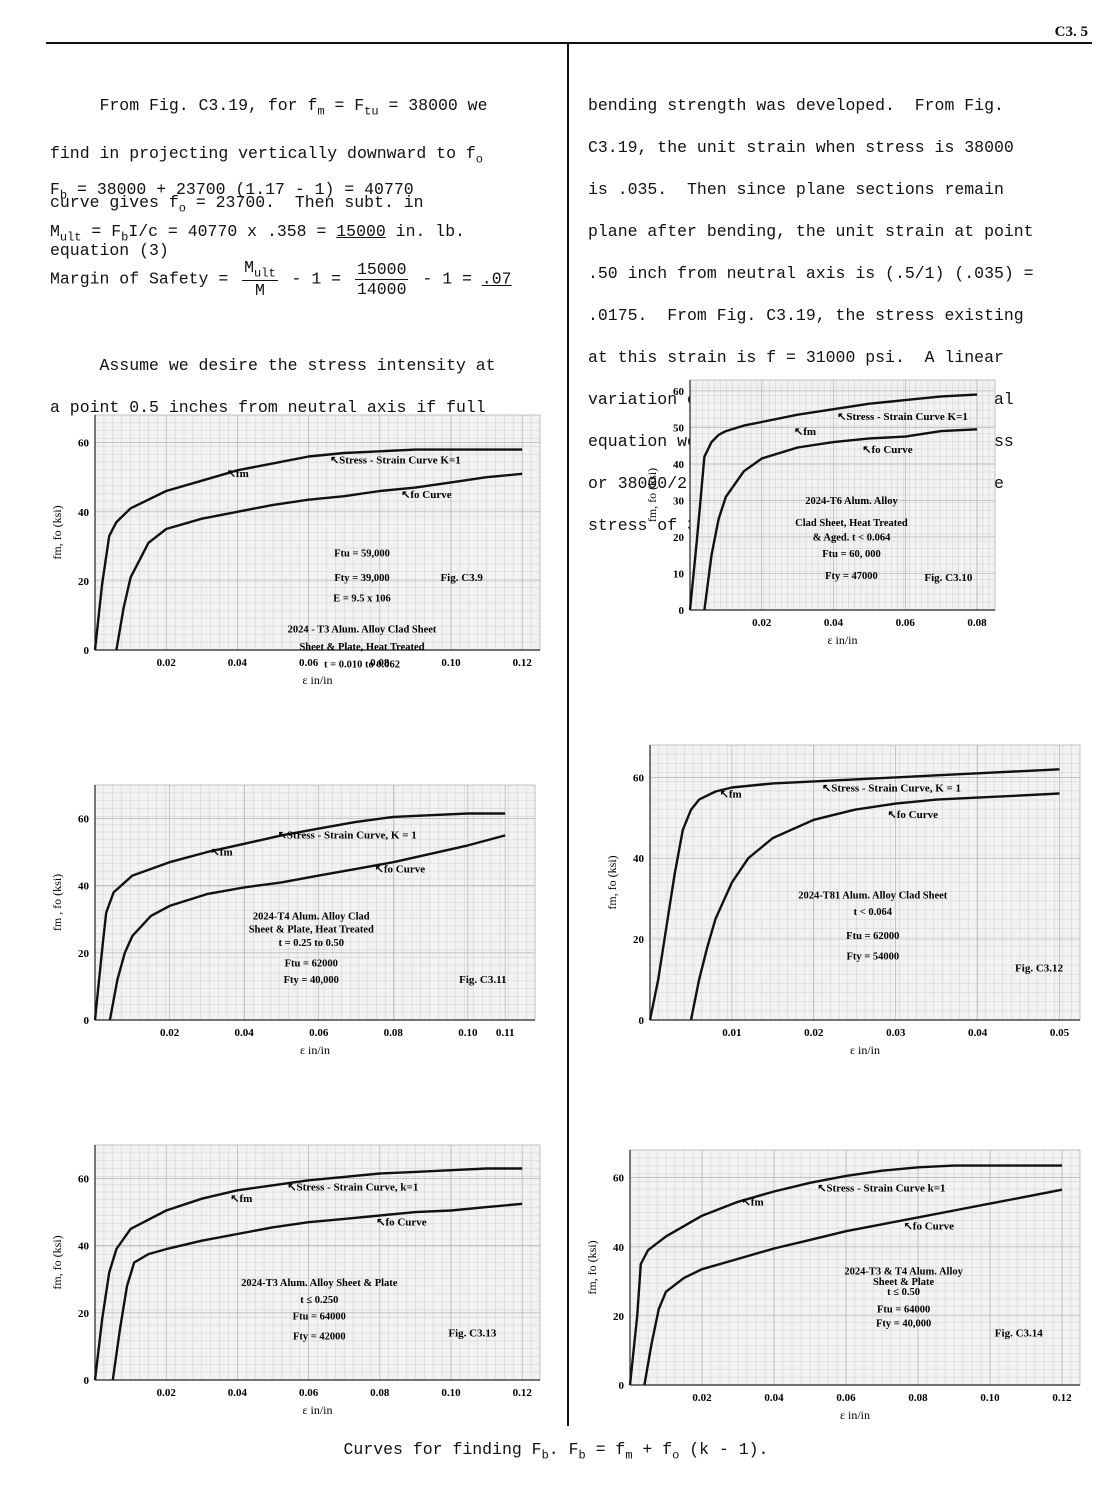  Describe the element at coordinates (482, 980) in the screenshot. I see `figure-label: Fig. C3.11` at that location.